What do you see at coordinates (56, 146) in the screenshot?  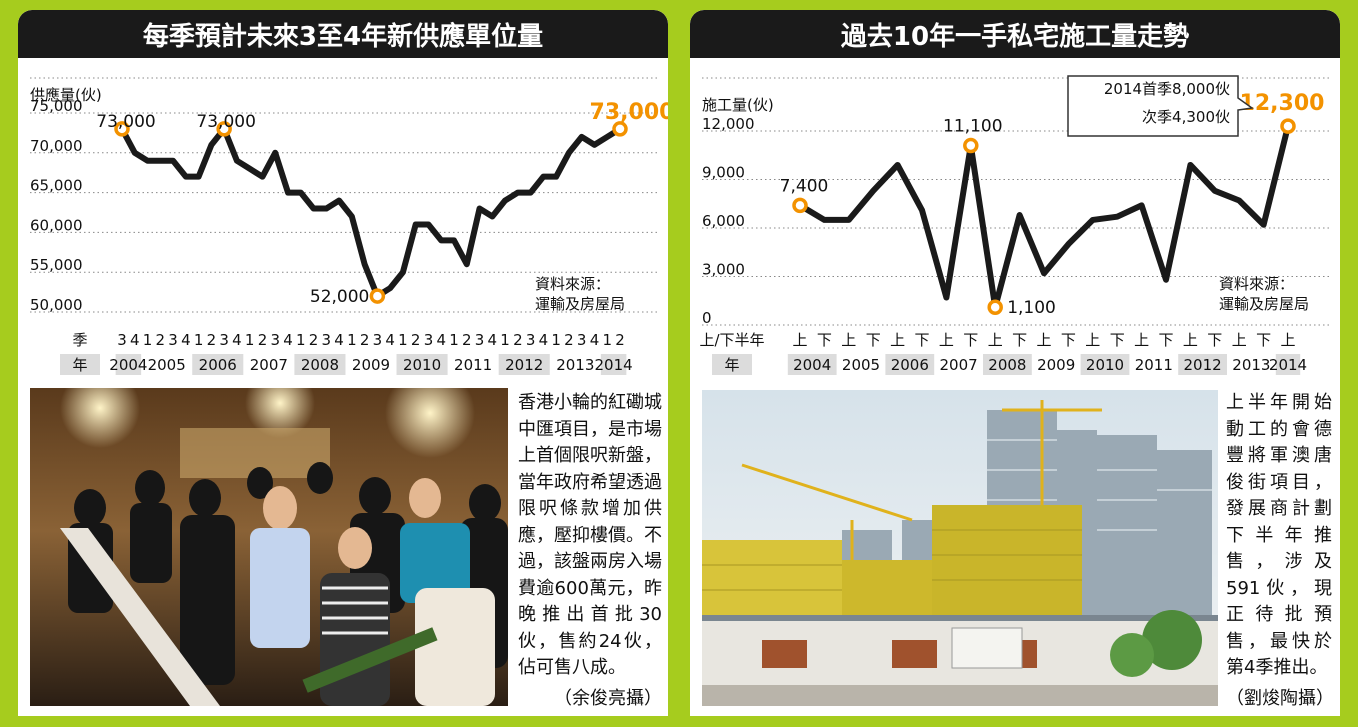 I see `y-tick-label: 70,000` at bounding box center [56, 146].